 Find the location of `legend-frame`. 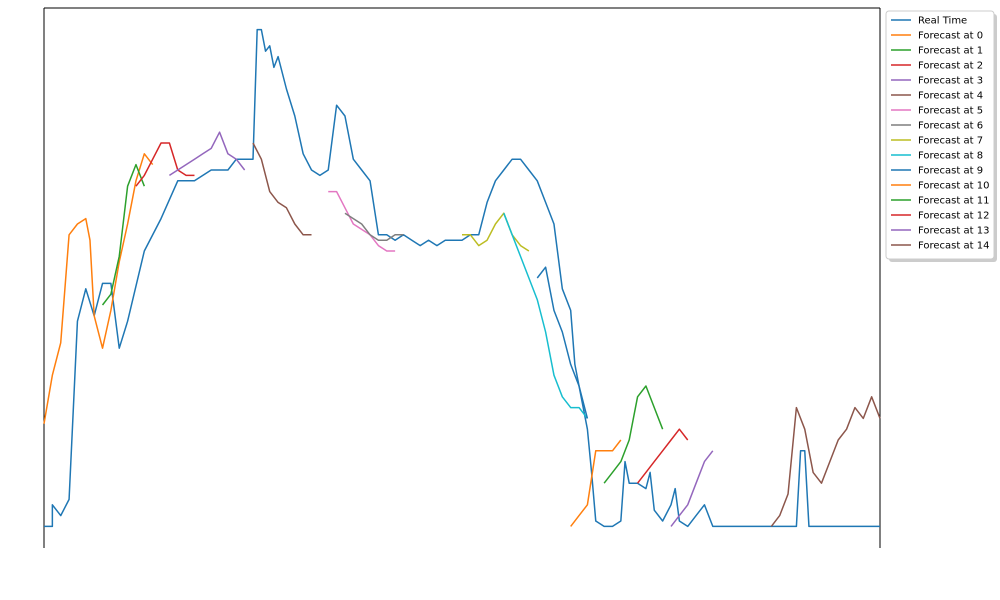

legend-frame is located at coordinates (940, 135).